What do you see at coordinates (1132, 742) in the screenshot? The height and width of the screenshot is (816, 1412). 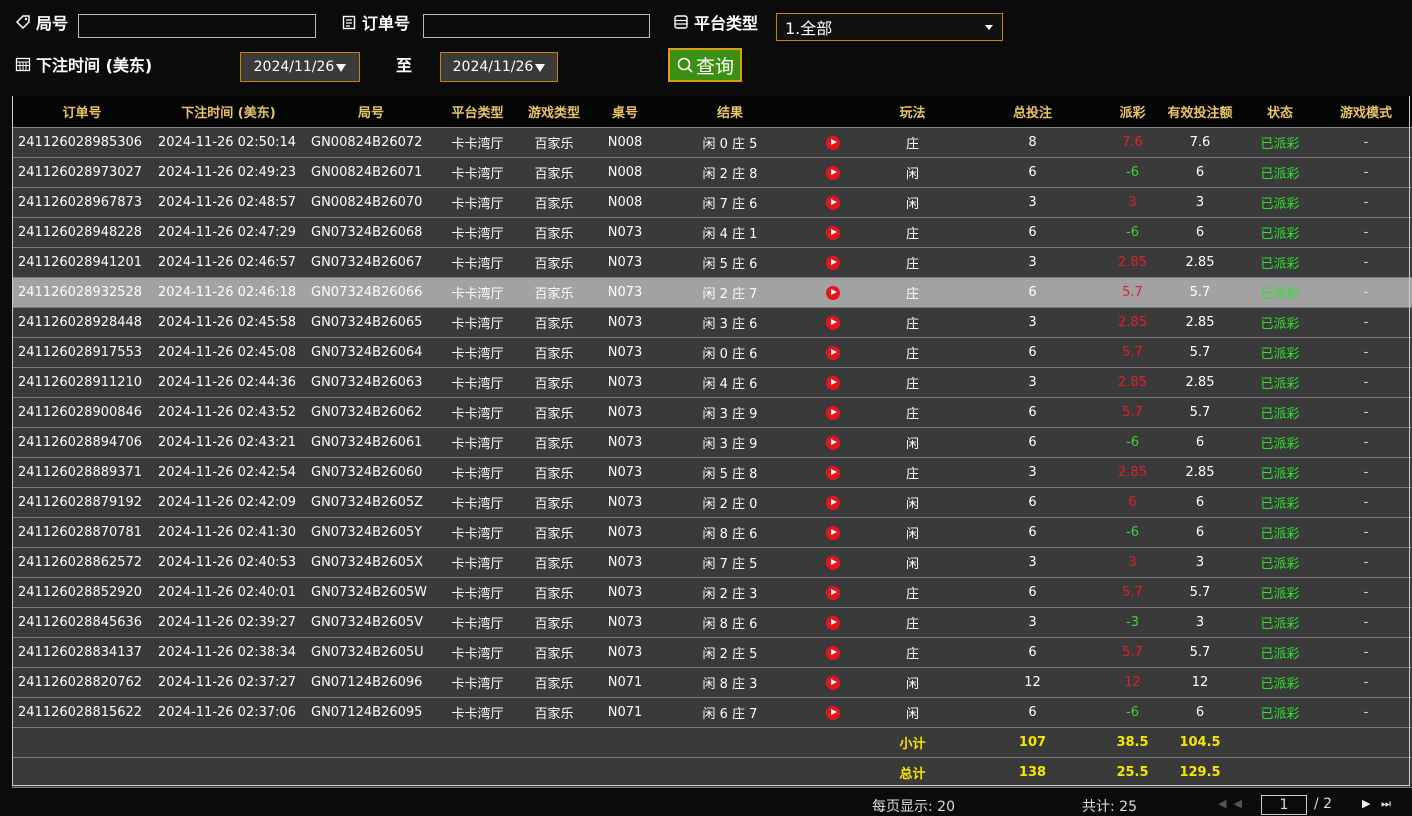 I see `sum-payout: 38.5` at bounding box center [1132, 742].